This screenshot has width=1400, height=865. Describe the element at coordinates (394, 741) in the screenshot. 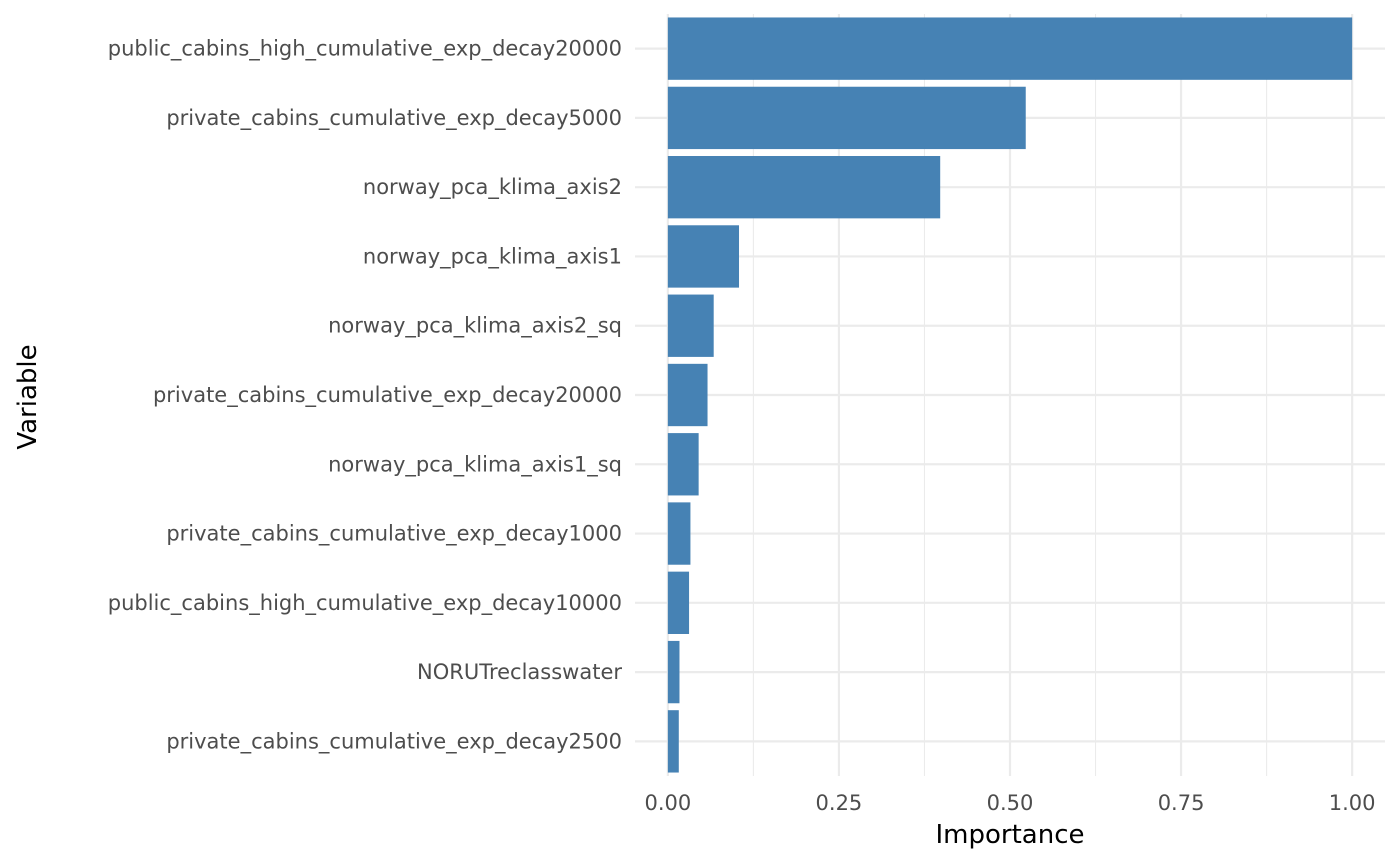

I see `y-tick-label: private_cabins_cumulative_exp_decay2500` at that location.